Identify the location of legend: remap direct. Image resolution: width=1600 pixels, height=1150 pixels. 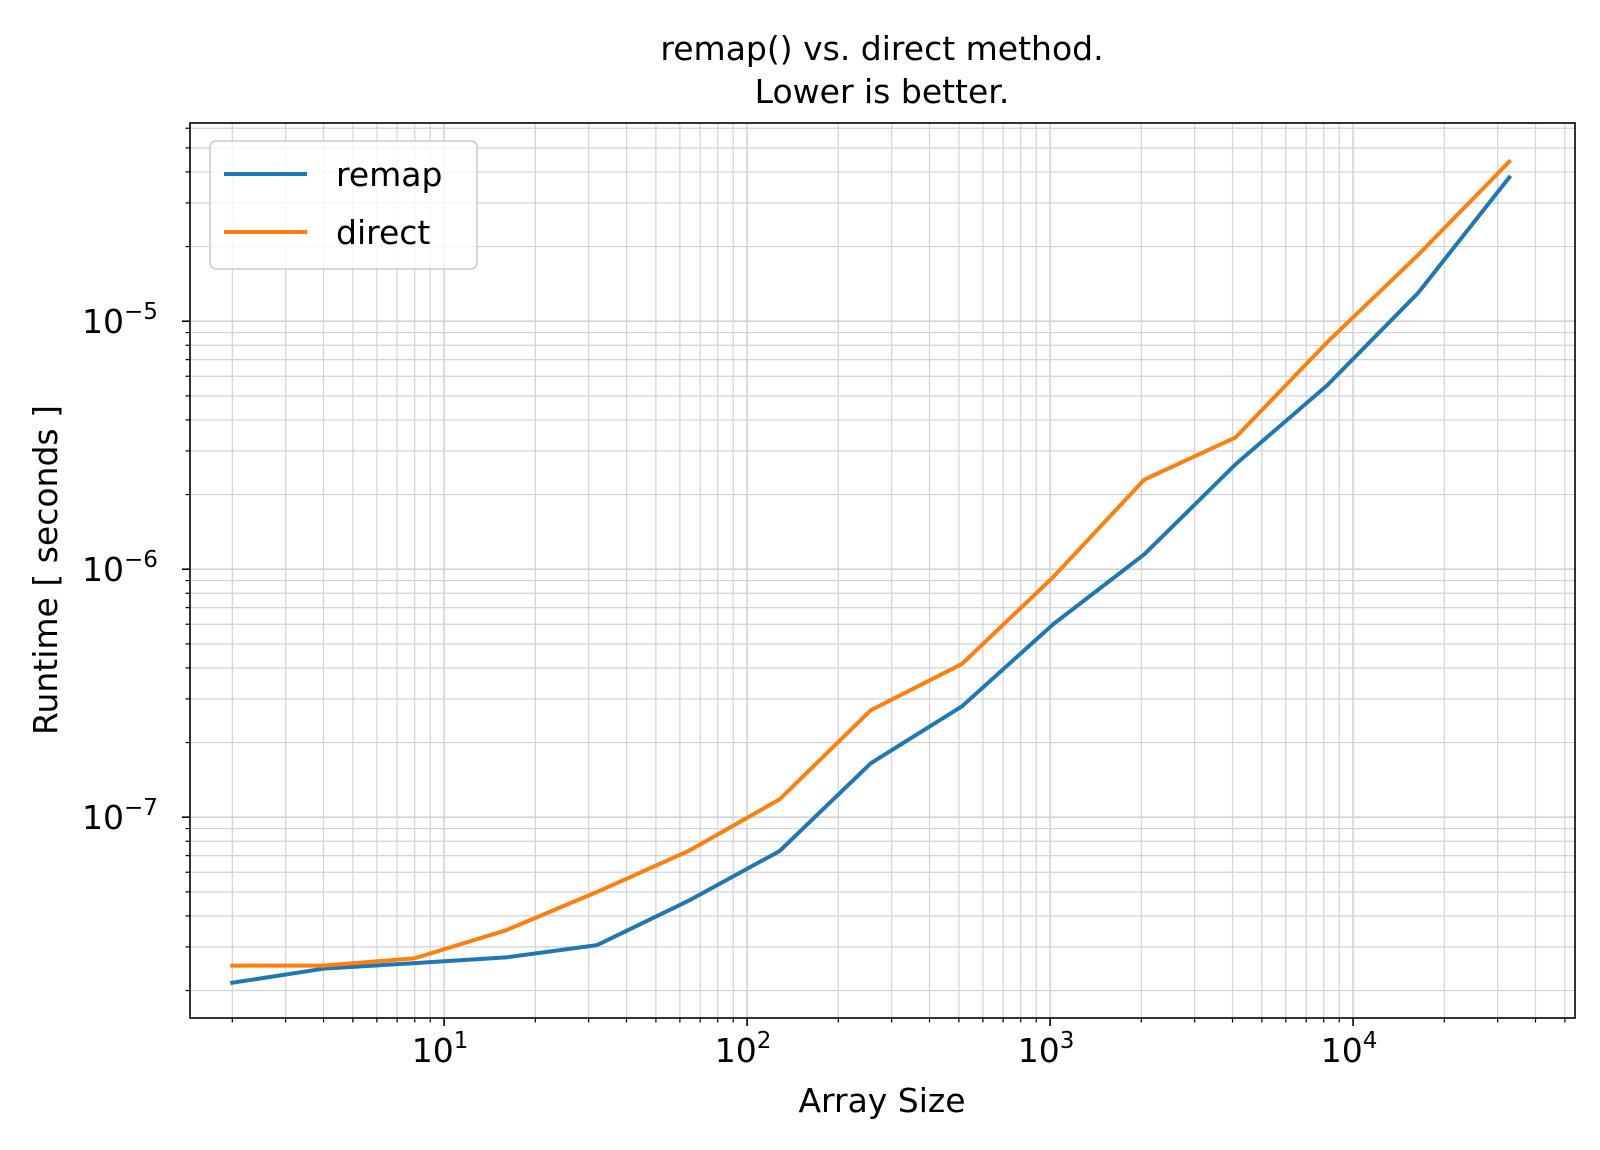
(343, 205).